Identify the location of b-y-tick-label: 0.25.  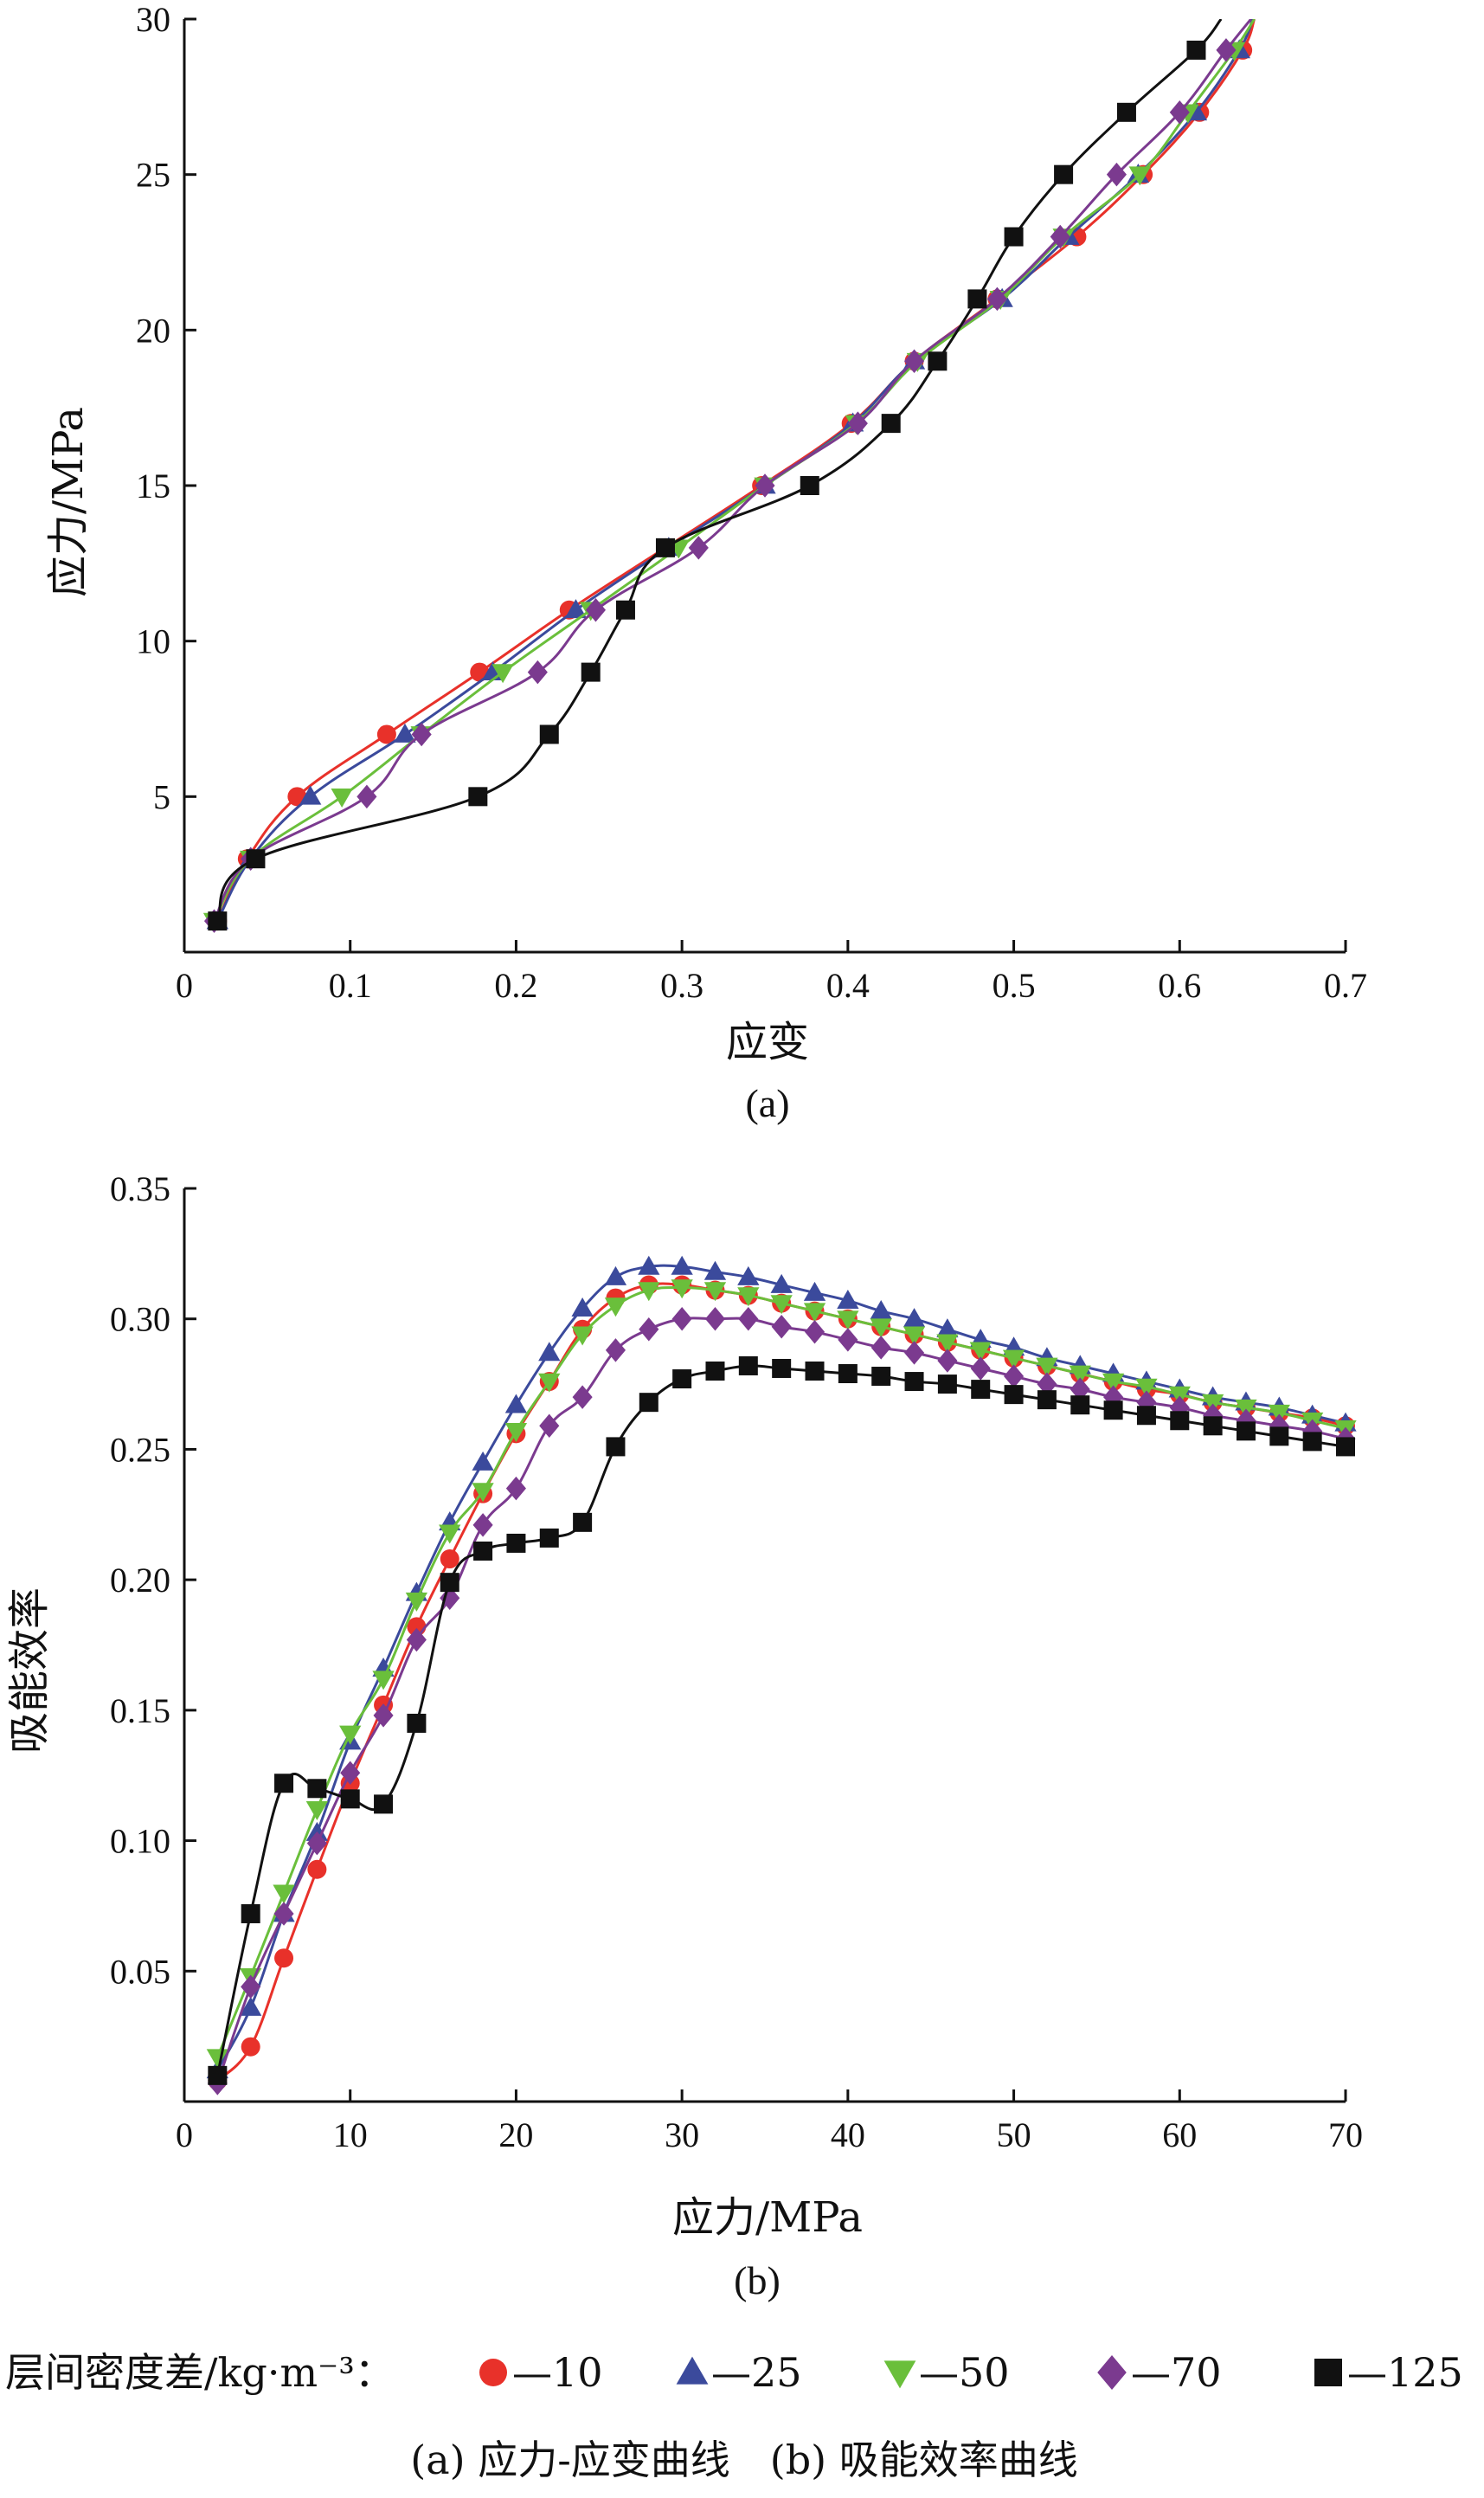
(140, 1449).